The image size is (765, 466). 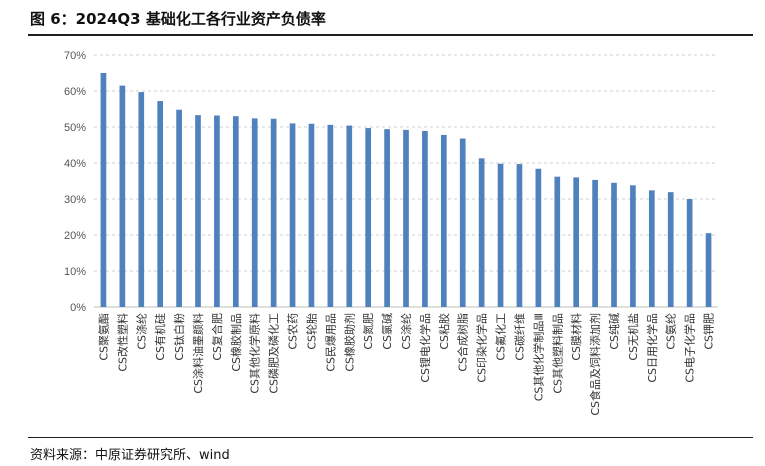 I want to click on y-tick-label: 10%, so click(x=75, y=272).